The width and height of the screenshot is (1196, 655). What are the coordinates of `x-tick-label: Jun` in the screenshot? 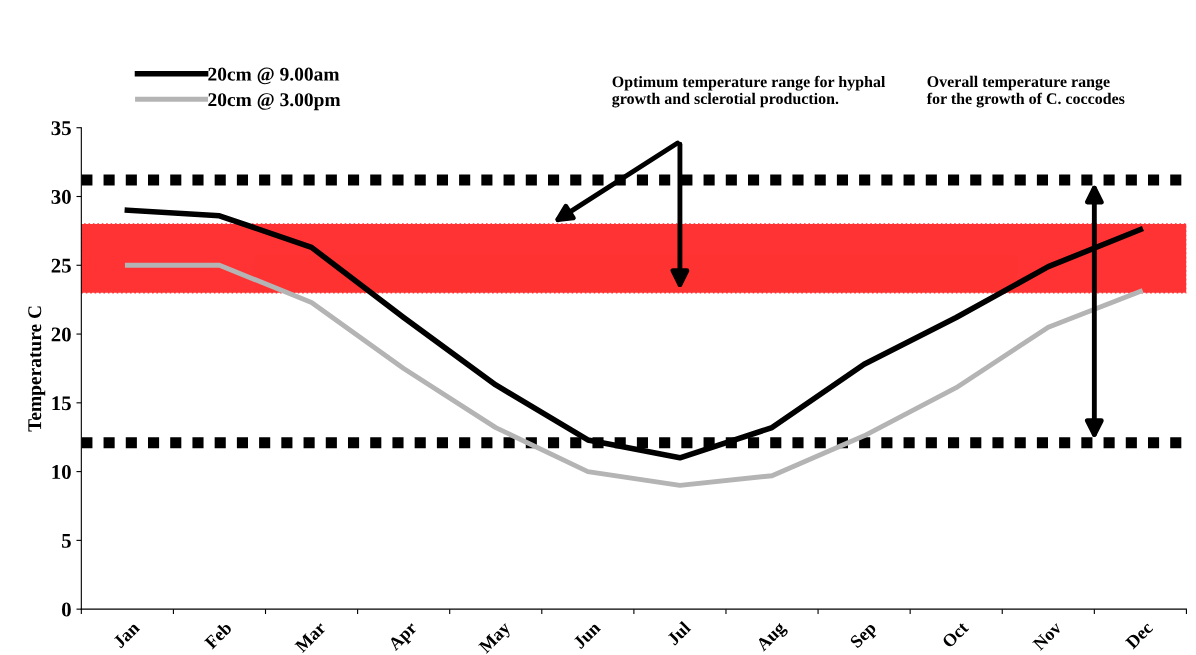 It's located at (587, 635).